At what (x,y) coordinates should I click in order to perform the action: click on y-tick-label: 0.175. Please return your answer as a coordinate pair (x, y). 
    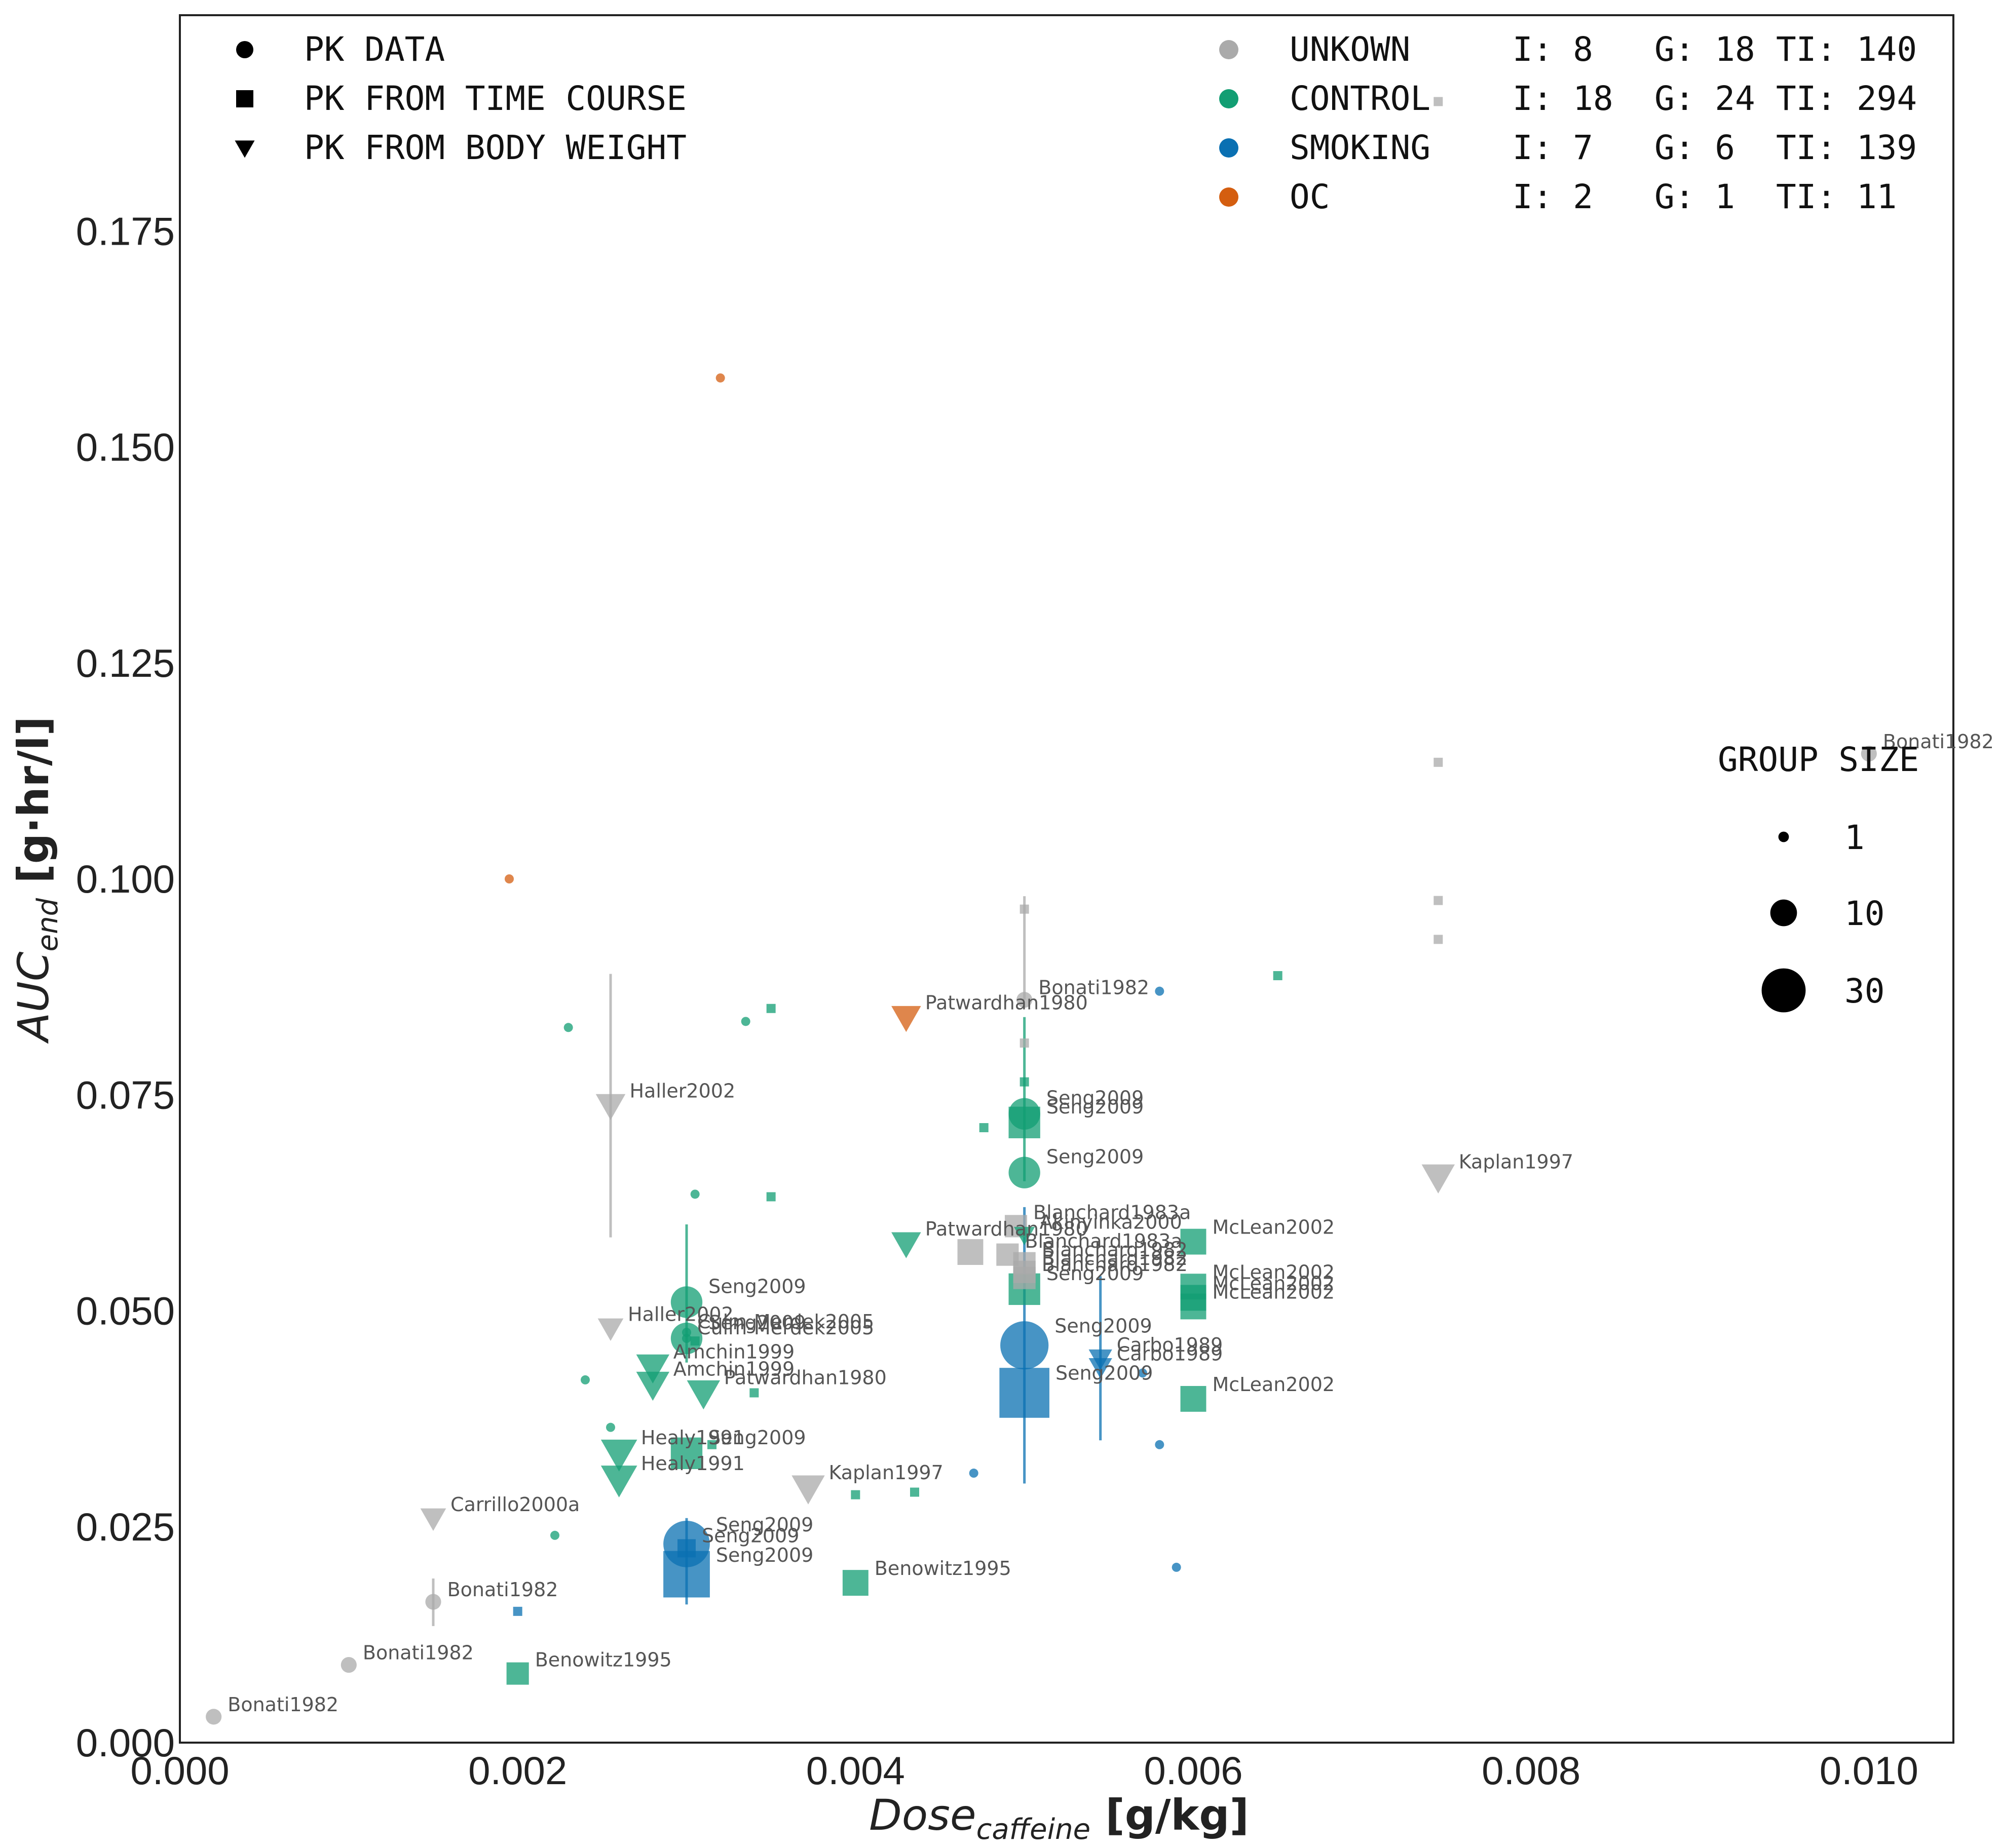
    Looking at the image, I should click on (125, 231).